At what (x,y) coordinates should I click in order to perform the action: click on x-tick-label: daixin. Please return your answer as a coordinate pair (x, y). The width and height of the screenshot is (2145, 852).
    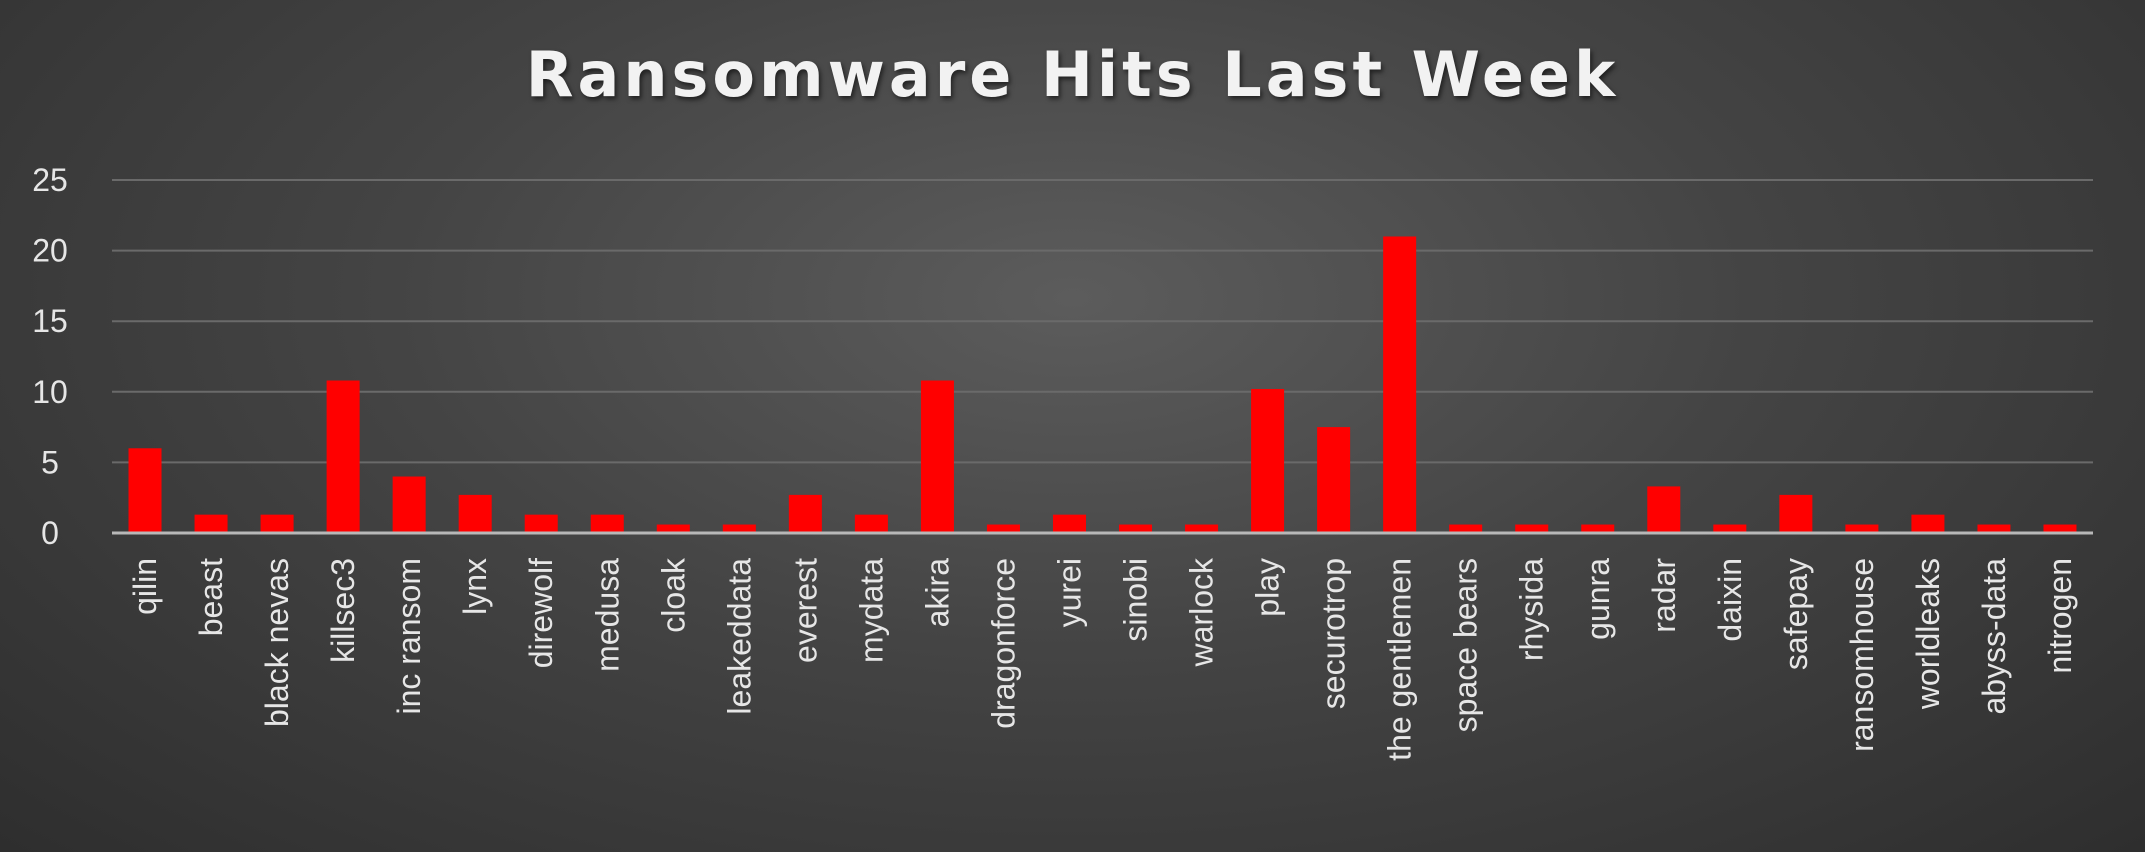
    Looking at the image, I should click on (1730, 600).